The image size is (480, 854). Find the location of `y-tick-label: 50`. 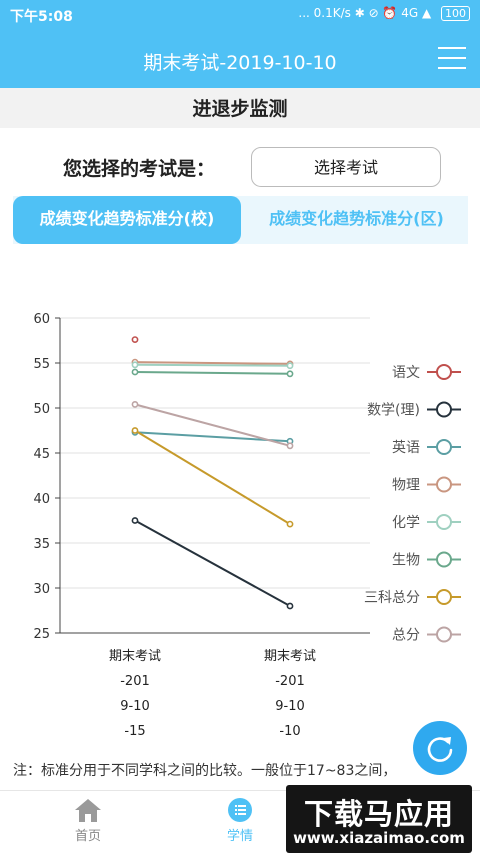

y-tick-label: 50 is located at coordinates (41, 409).